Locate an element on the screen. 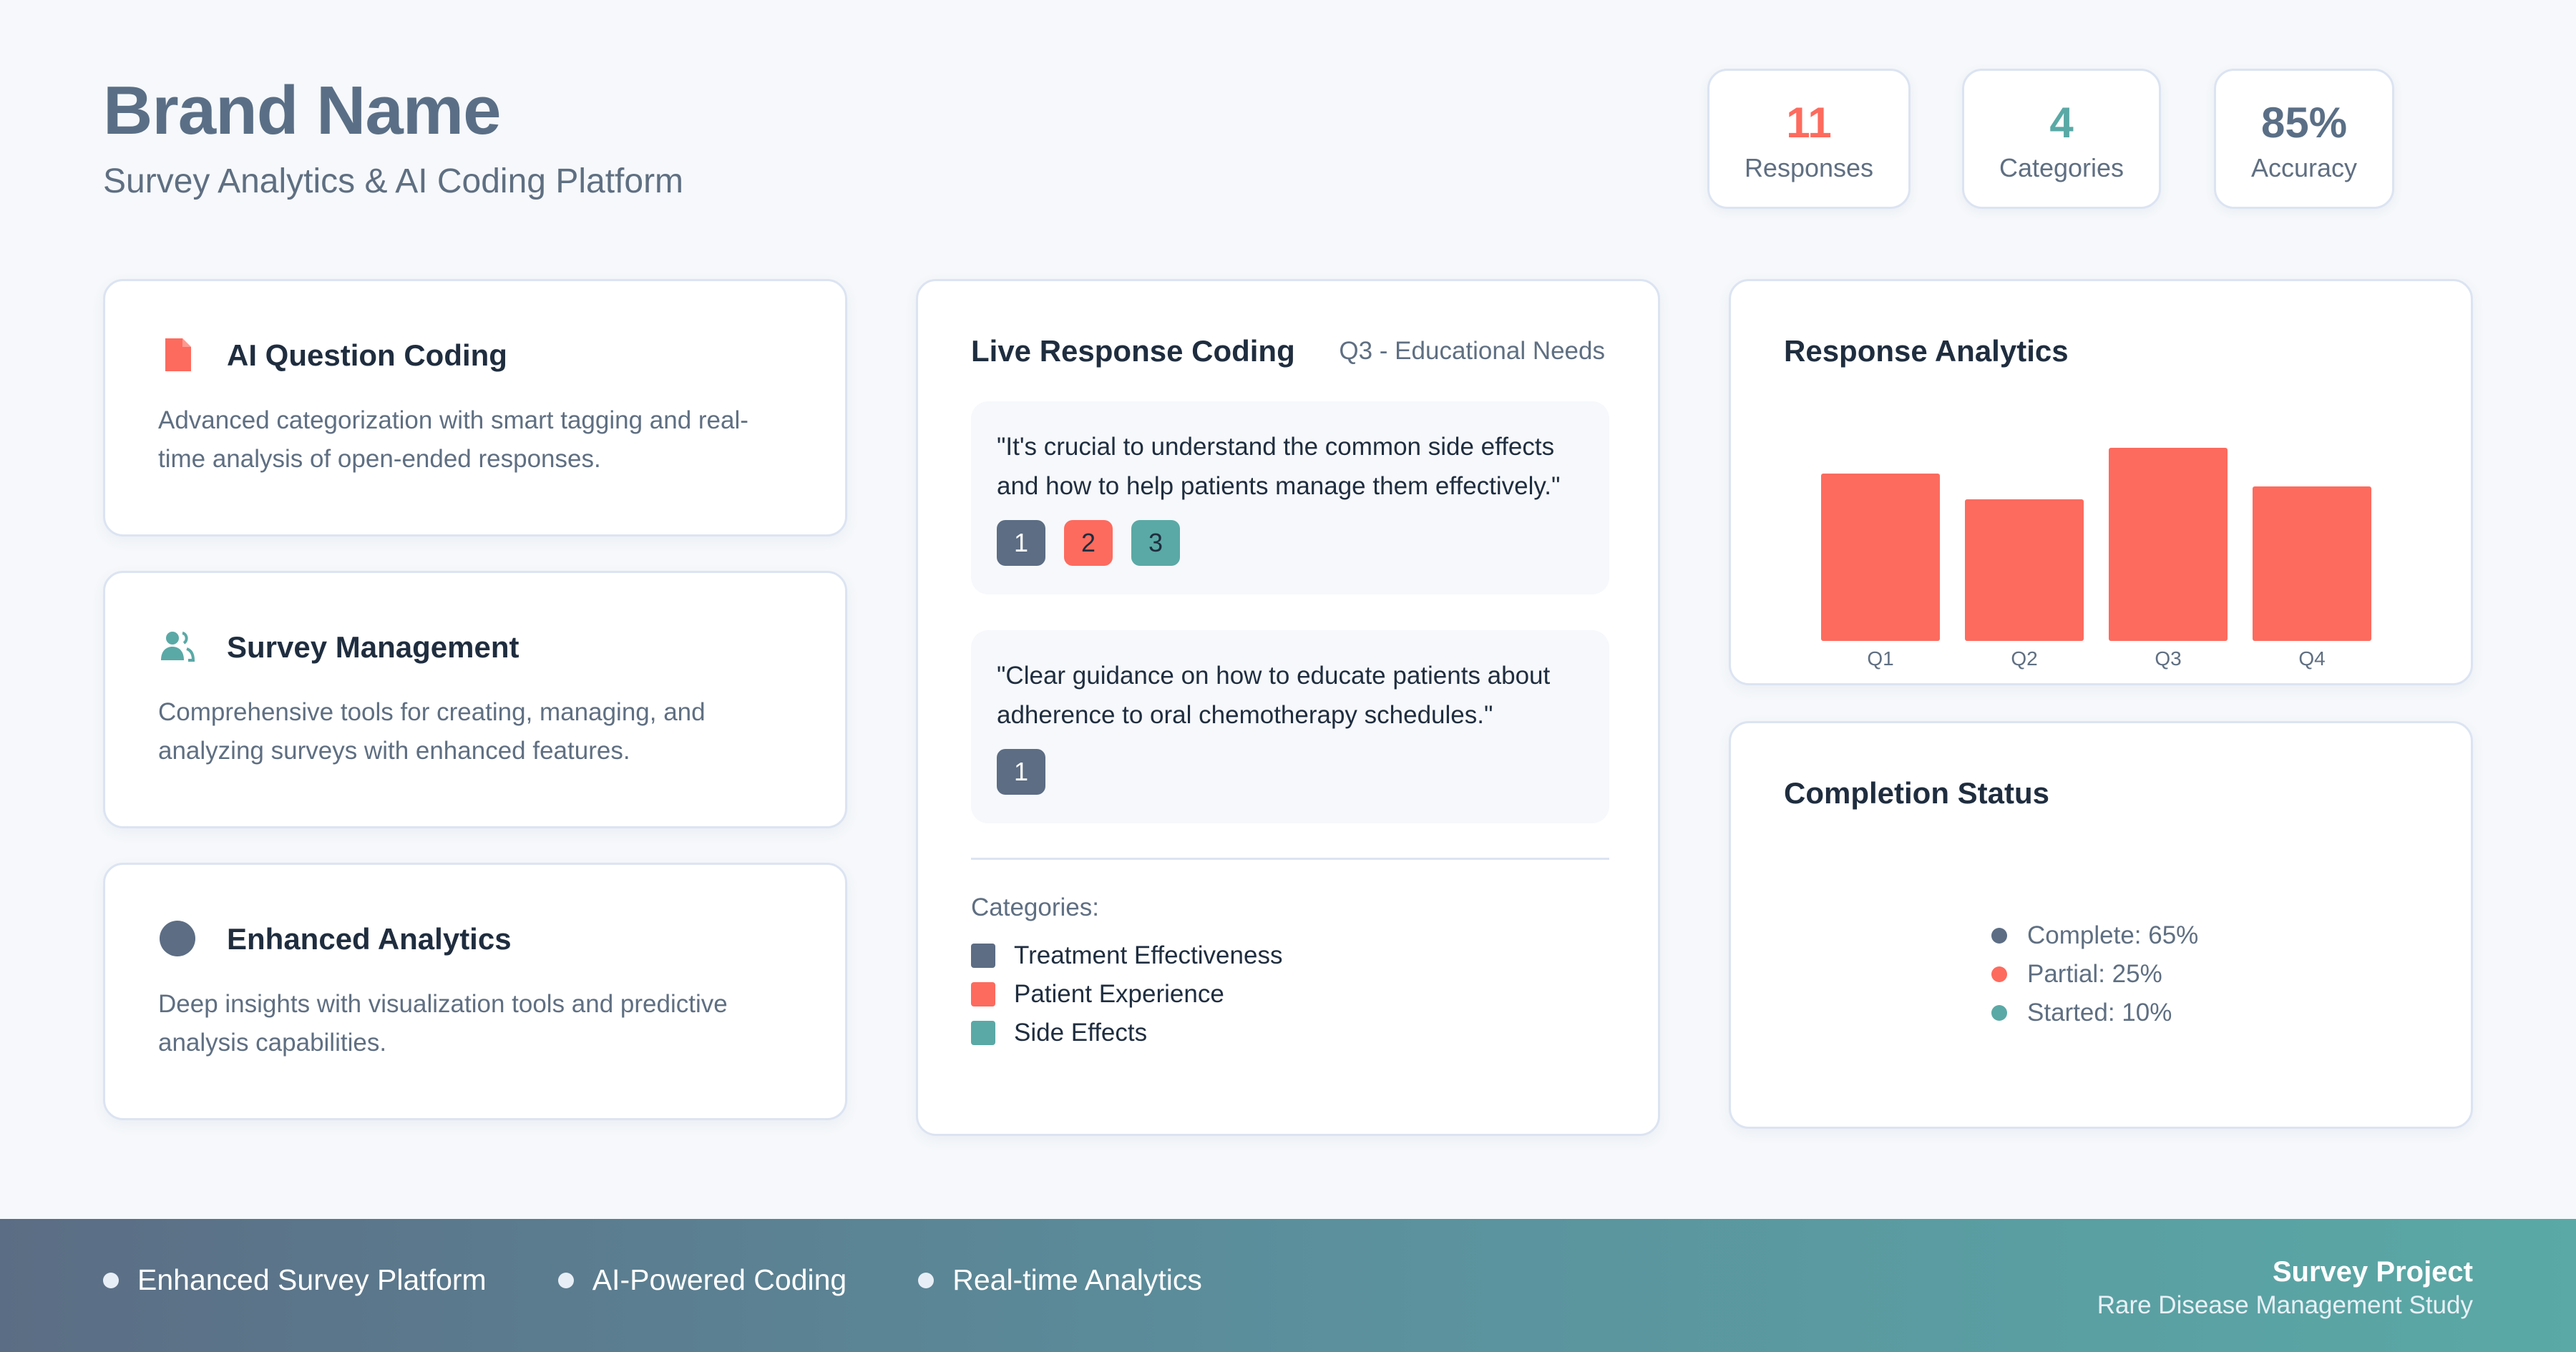 The height and width of the screenshot is (1352, 2576). response-analytics-card: Response Analytics Q1 Q2 Q3 Q4 is located at coordinates (2101, 482).